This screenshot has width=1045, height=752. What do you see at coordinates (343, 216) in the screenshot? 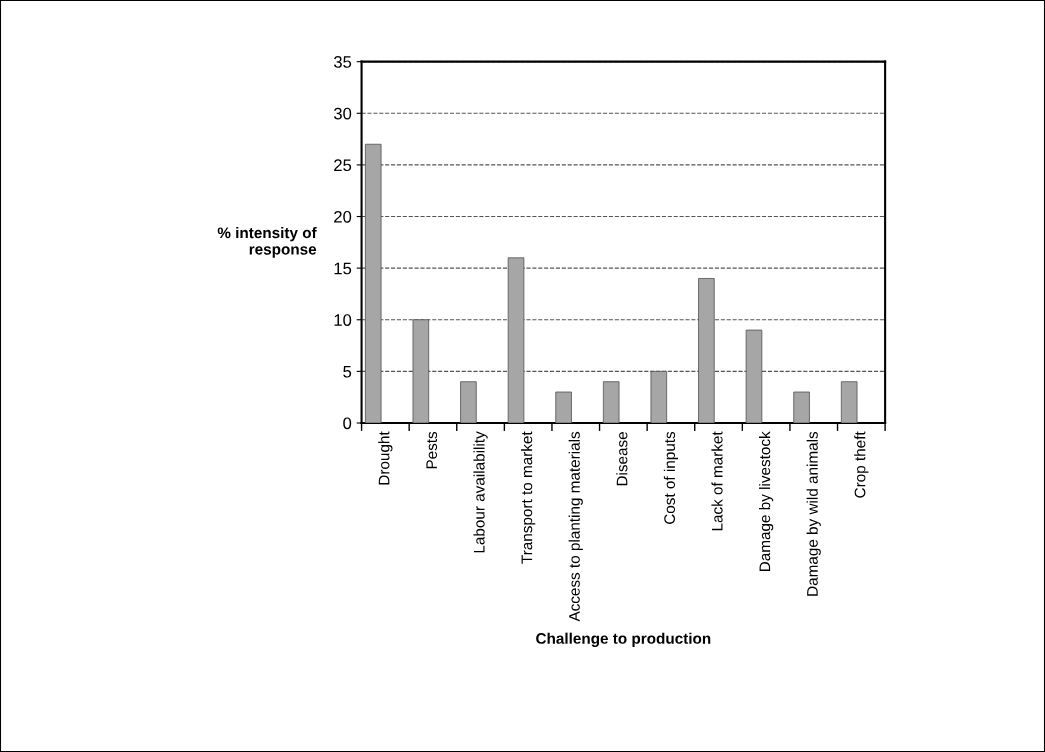
I see `y-tick-label: 20` at bounding box center [343, 216].